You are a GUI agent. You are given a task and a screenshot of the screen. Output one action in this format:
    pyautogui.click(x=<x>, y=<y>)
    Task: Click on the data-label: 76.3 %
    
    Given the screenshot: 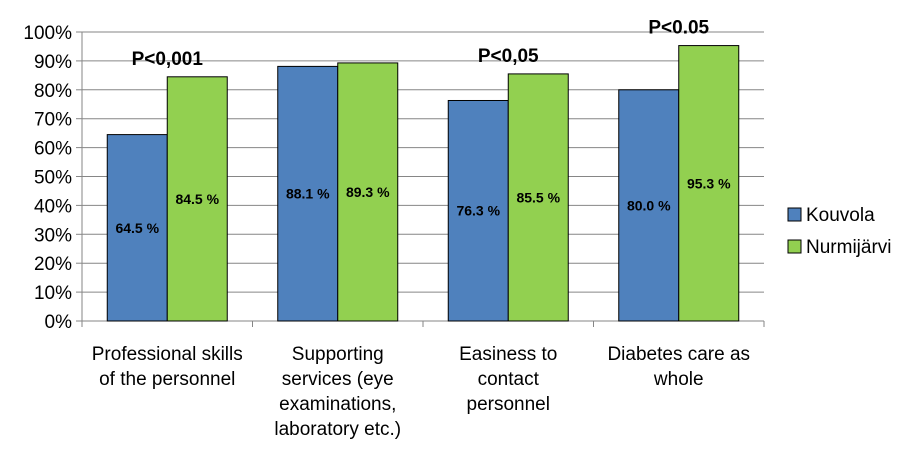 What is the action you would take?
    pyautogui.click(x=478, y=211)
    